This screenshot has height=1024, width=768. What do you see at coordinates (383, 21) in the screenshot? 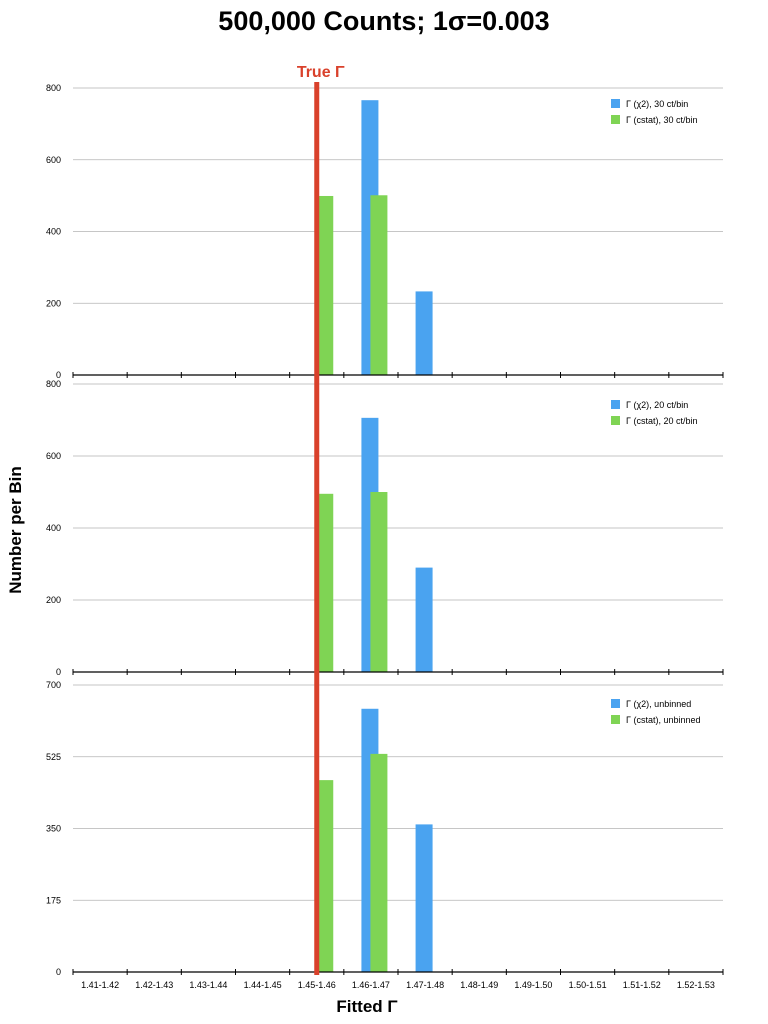
I see `chart-title: 500,000 Counts; 1σ=0.003` at bounding box center [383, 21].